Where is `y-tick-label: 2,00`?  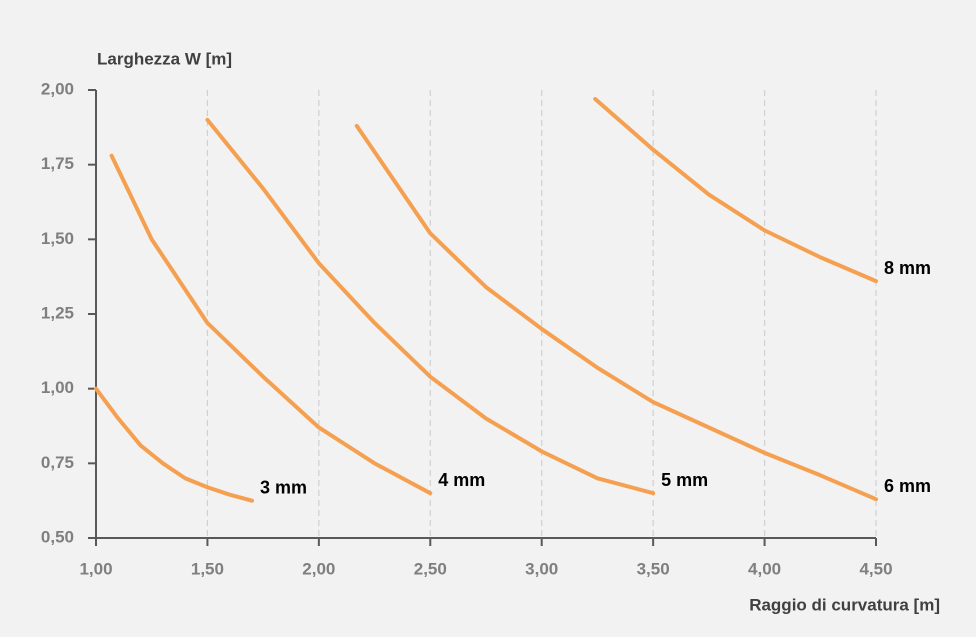 y-tick-label: 2,00 is located at coordinates (57, 88).